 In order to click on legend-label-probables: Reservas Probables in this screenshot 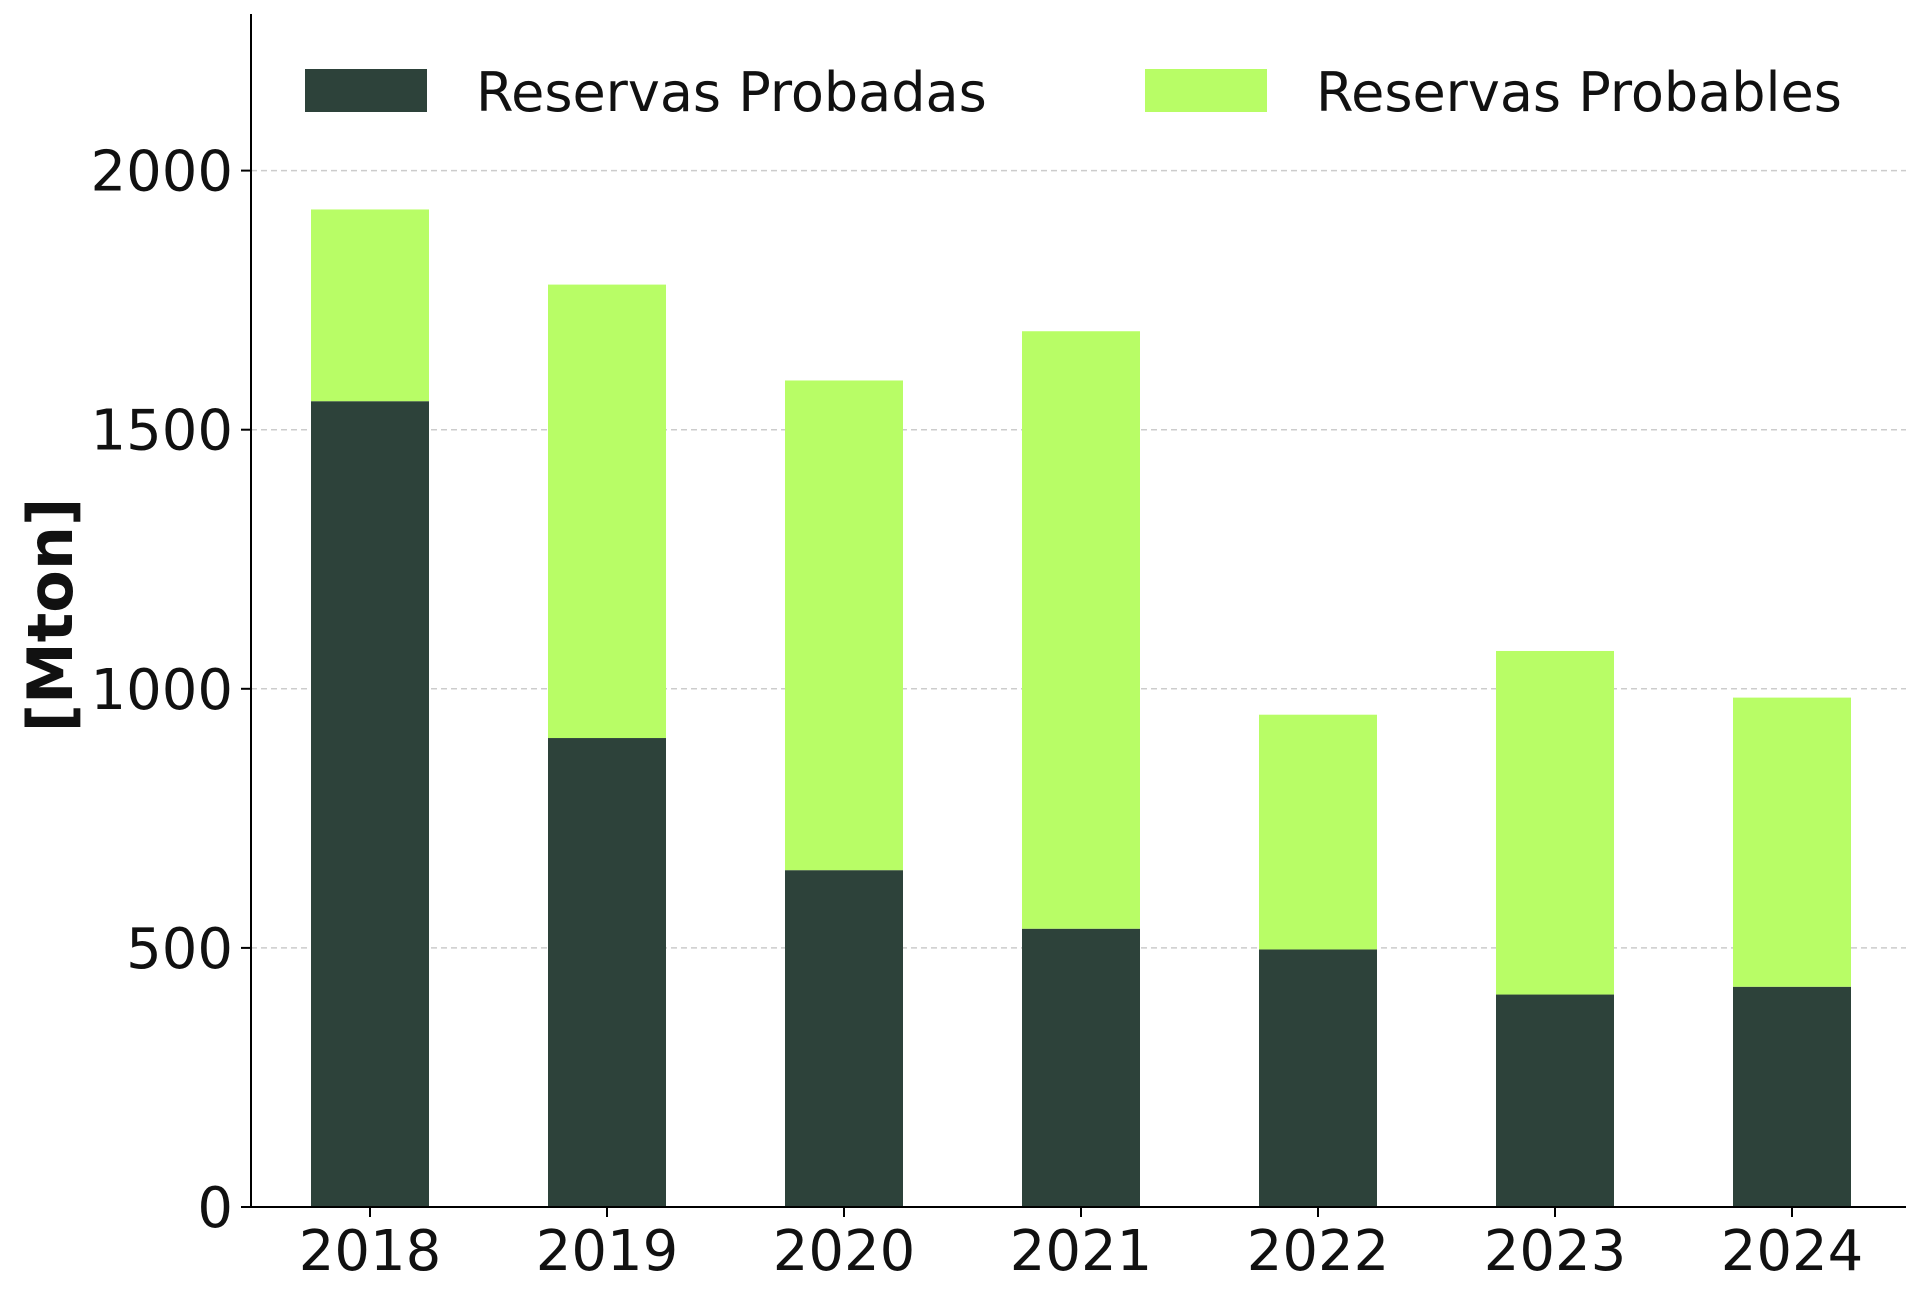, I will do `click(1579, 92)`.